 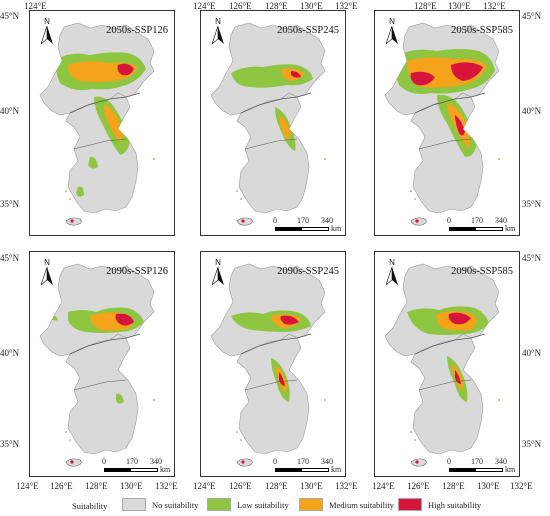 I want to click on legend-label-no: No suitability, so click(x=175, y=504).